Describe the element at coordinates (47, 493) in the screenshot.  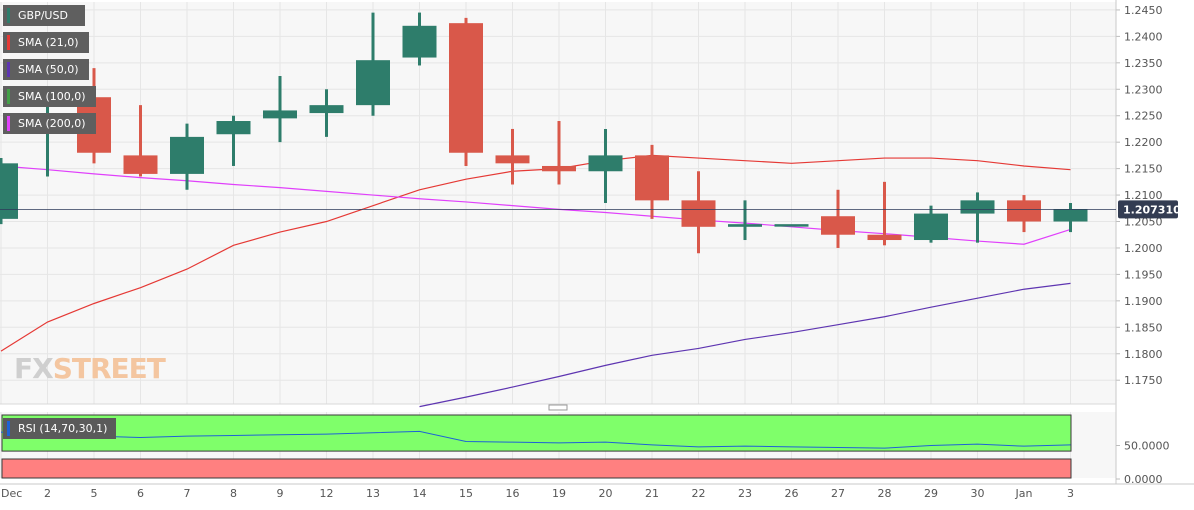
I see `x-tick-label: 2` at that location.